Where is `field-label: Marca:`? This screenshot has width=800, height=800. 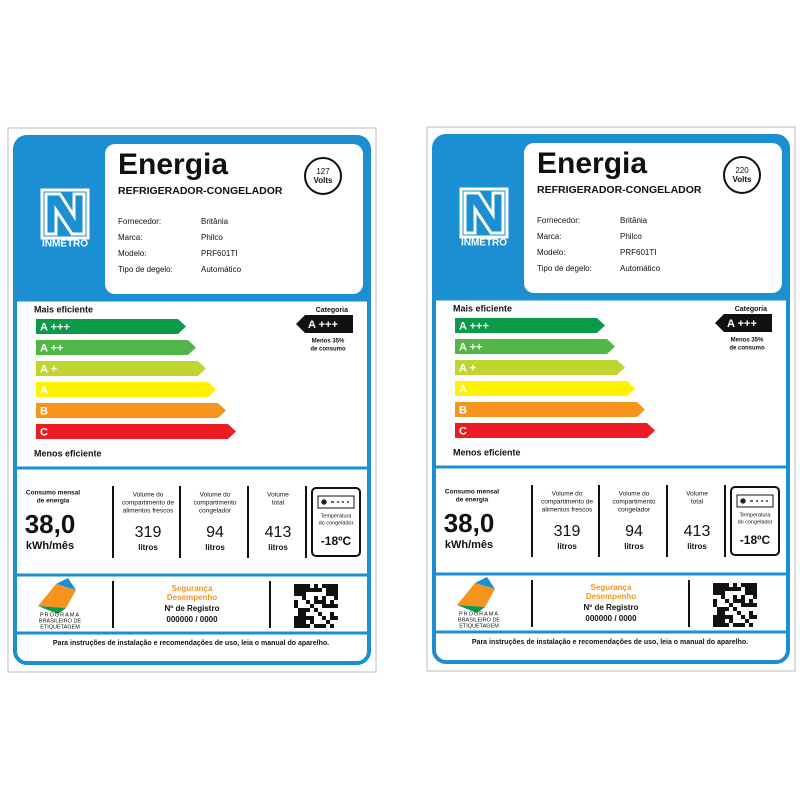
field-label: Marca: is located at coordinates (130, 237).